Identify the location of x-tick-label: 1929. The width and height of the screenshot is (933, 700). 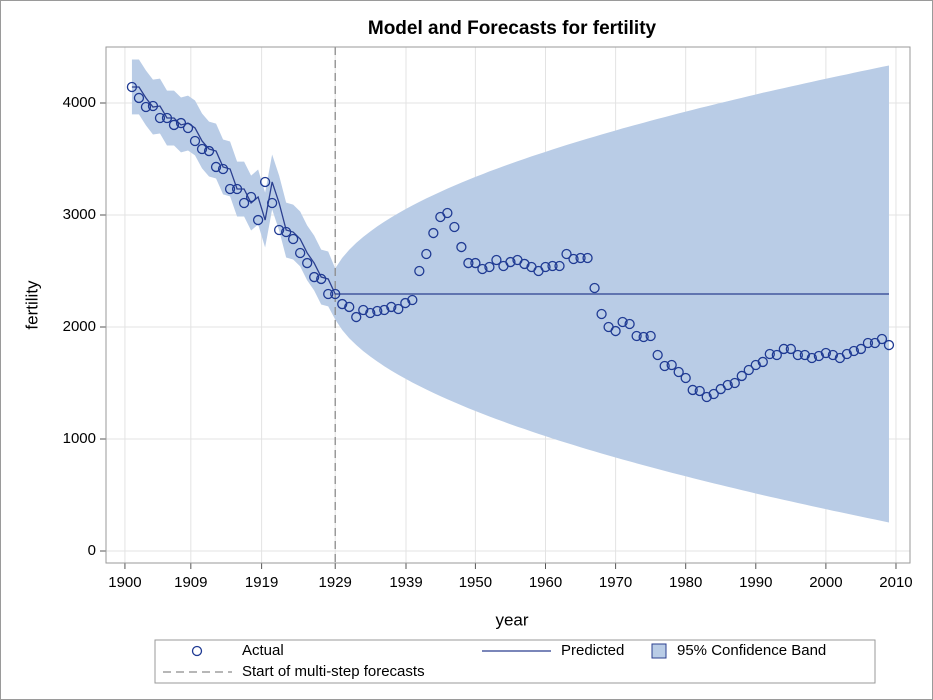
(335, 582).